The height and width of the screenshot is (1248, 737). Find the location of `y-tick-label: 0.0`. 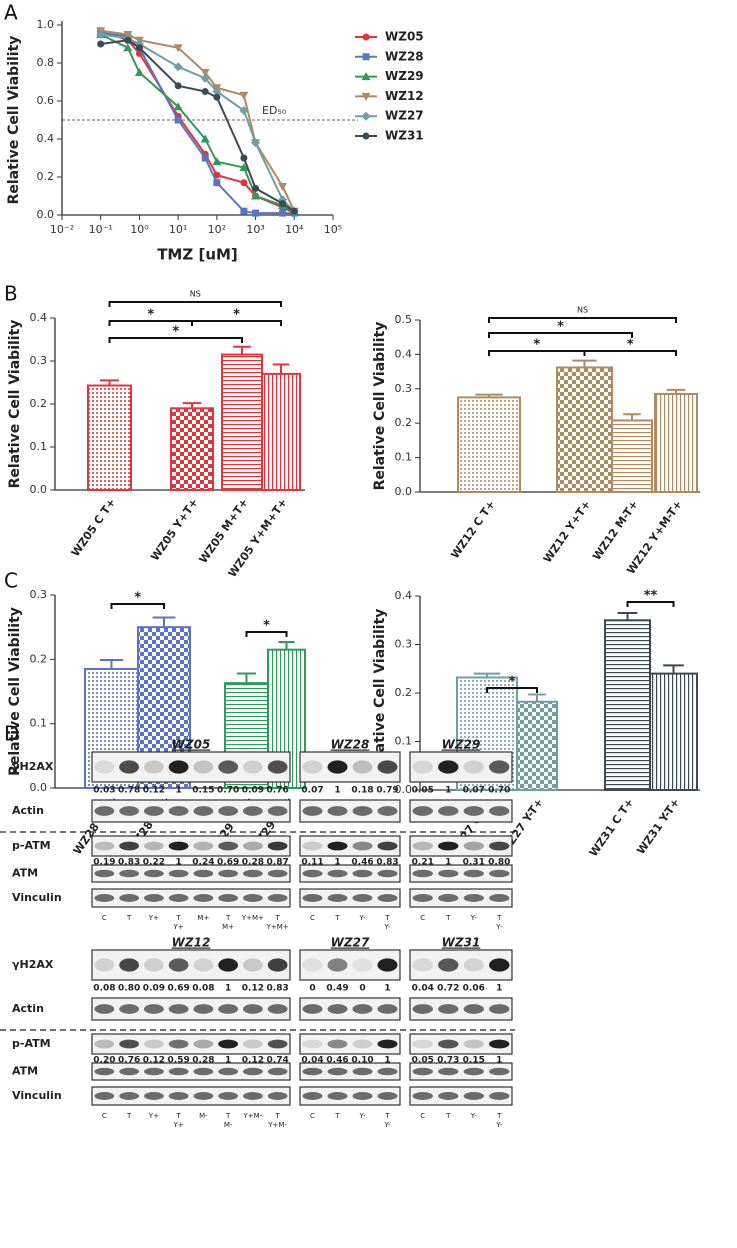

y-tick-label: 0.0 is located at coordinates (39, 489).